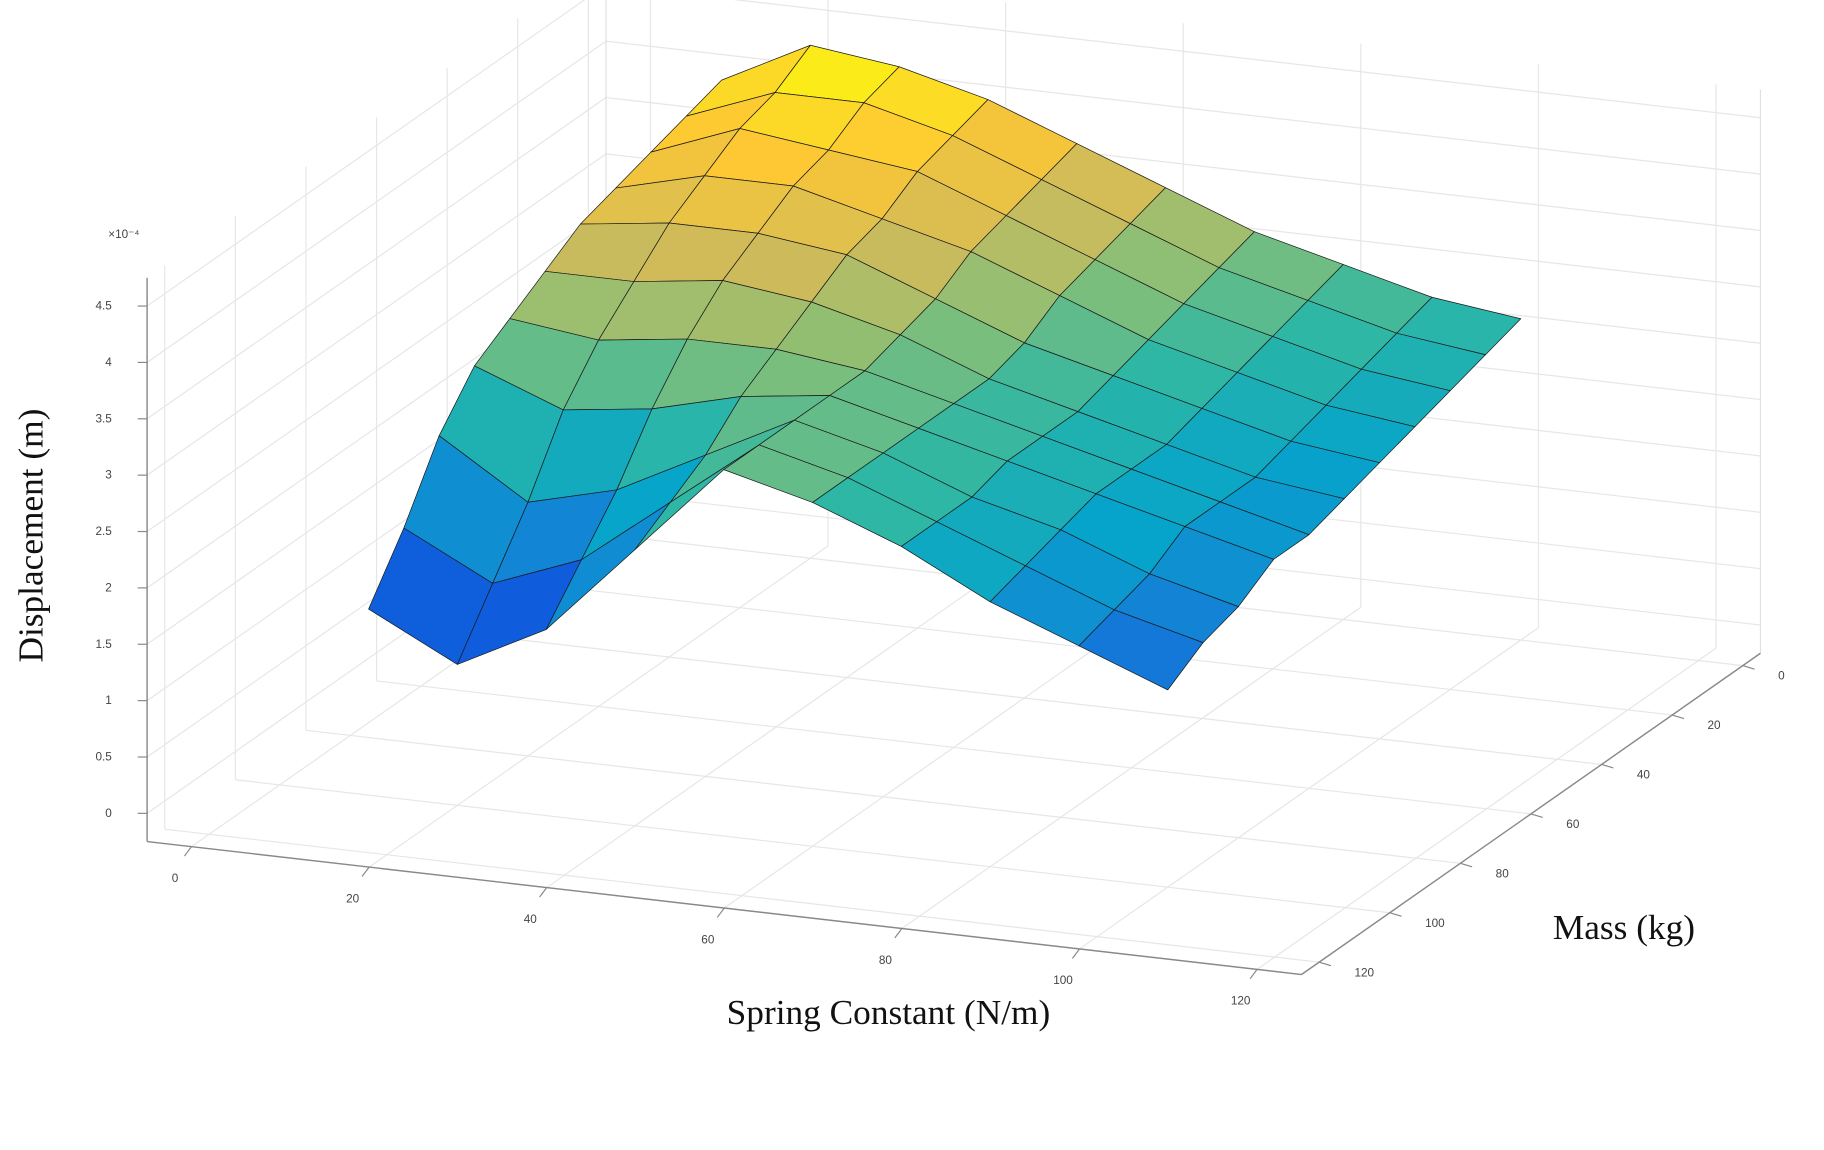 The image size is (1824, 1150). What do you see at coordinates (708, 939) in the screenshot?
I see `x-tick-label: 60` at bounding box center [708, 939].